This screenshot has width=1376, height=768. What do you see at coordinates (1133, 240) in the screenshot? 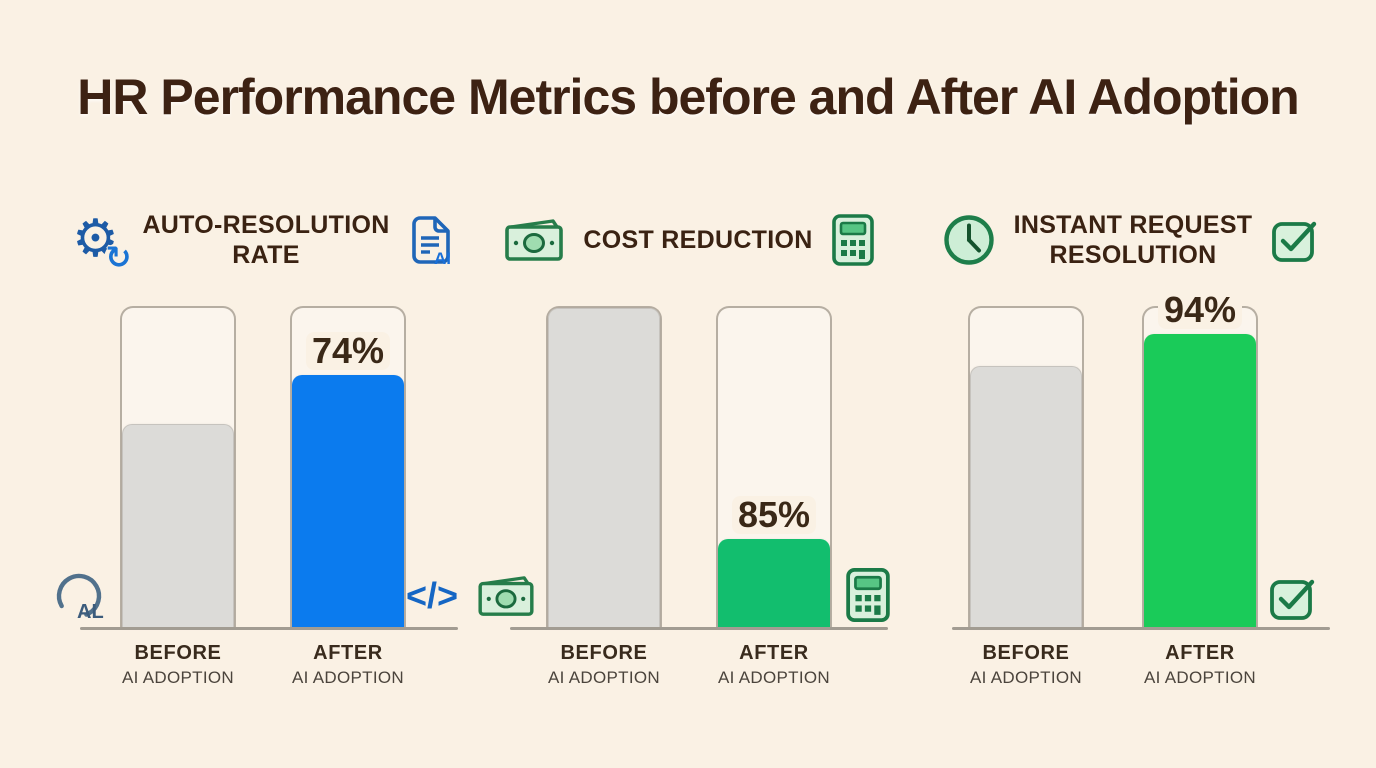
I see `group-title-instant-request: INSTANT REQUEST RESOLUTION` at bounding box center [1133, 240].